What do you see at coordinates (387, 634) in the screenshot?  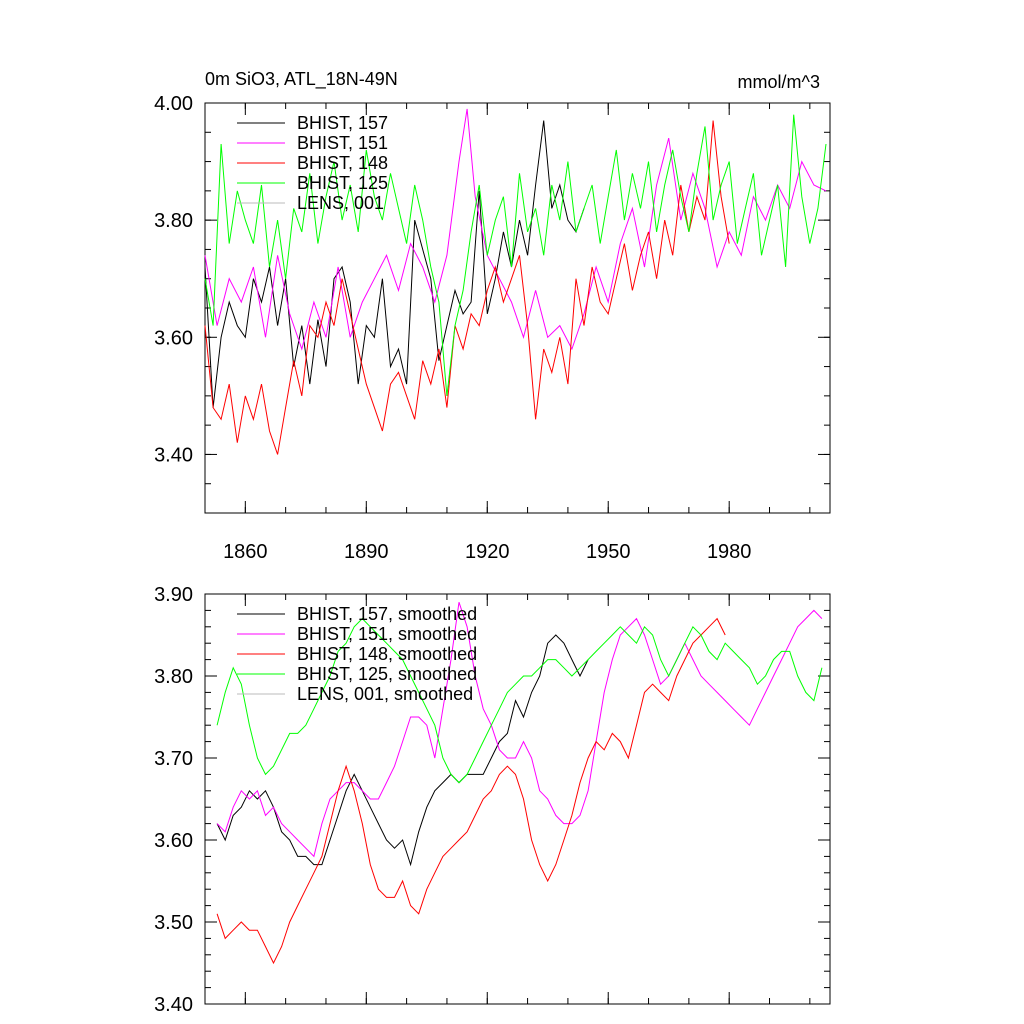 I see `bottom-legend-label-1: BHIST, 151, smoothed` at bounding box center [387, 634].